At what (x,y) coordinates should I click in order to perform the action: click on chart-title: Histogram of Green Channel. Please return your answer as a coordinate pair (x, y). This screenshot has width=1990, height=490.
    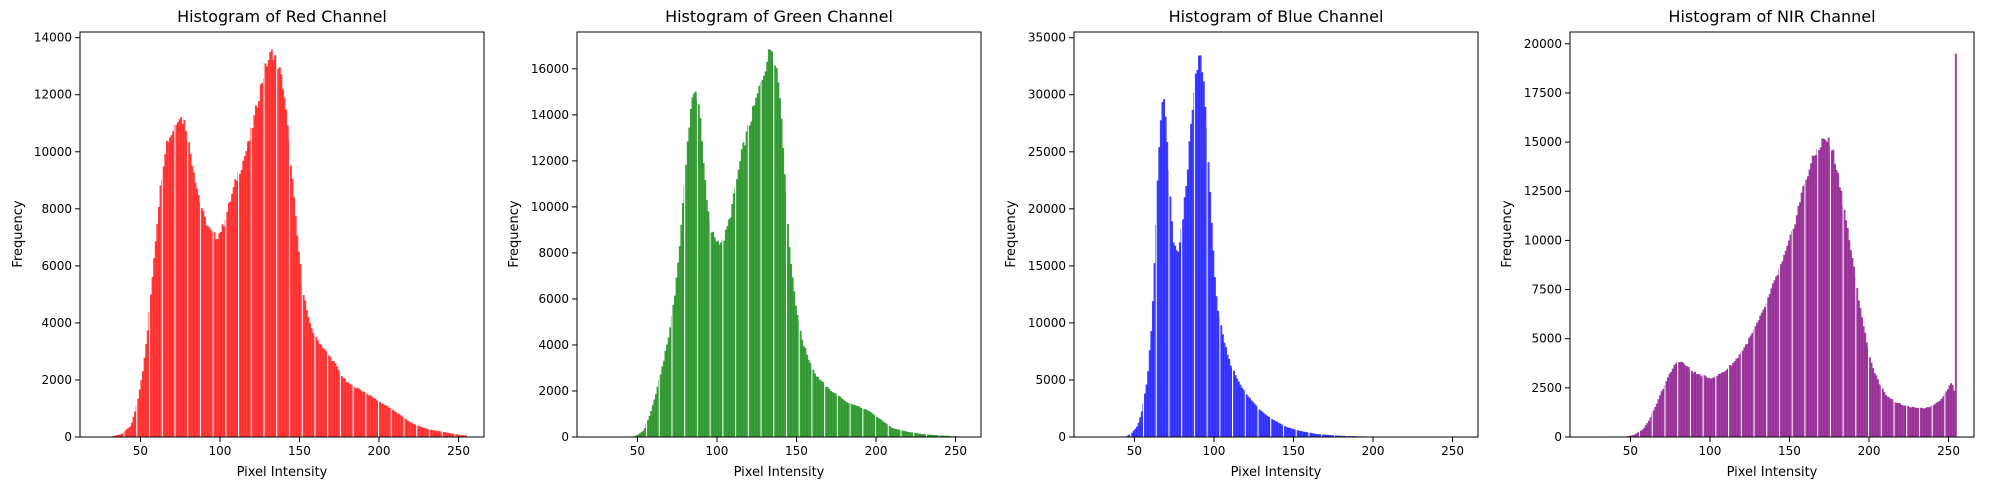
    Looking at the image, I should click on (779, 16).